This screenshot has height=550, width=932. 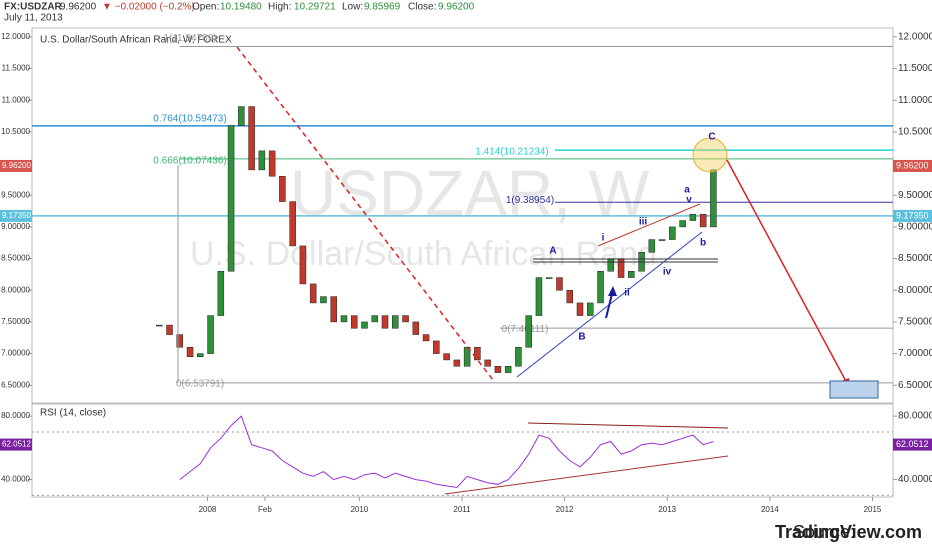 What do you see at coordinates (915, 322) in the screenshot?
I see `y-tick-label: 7.50000` at bounding box center [915, 322].